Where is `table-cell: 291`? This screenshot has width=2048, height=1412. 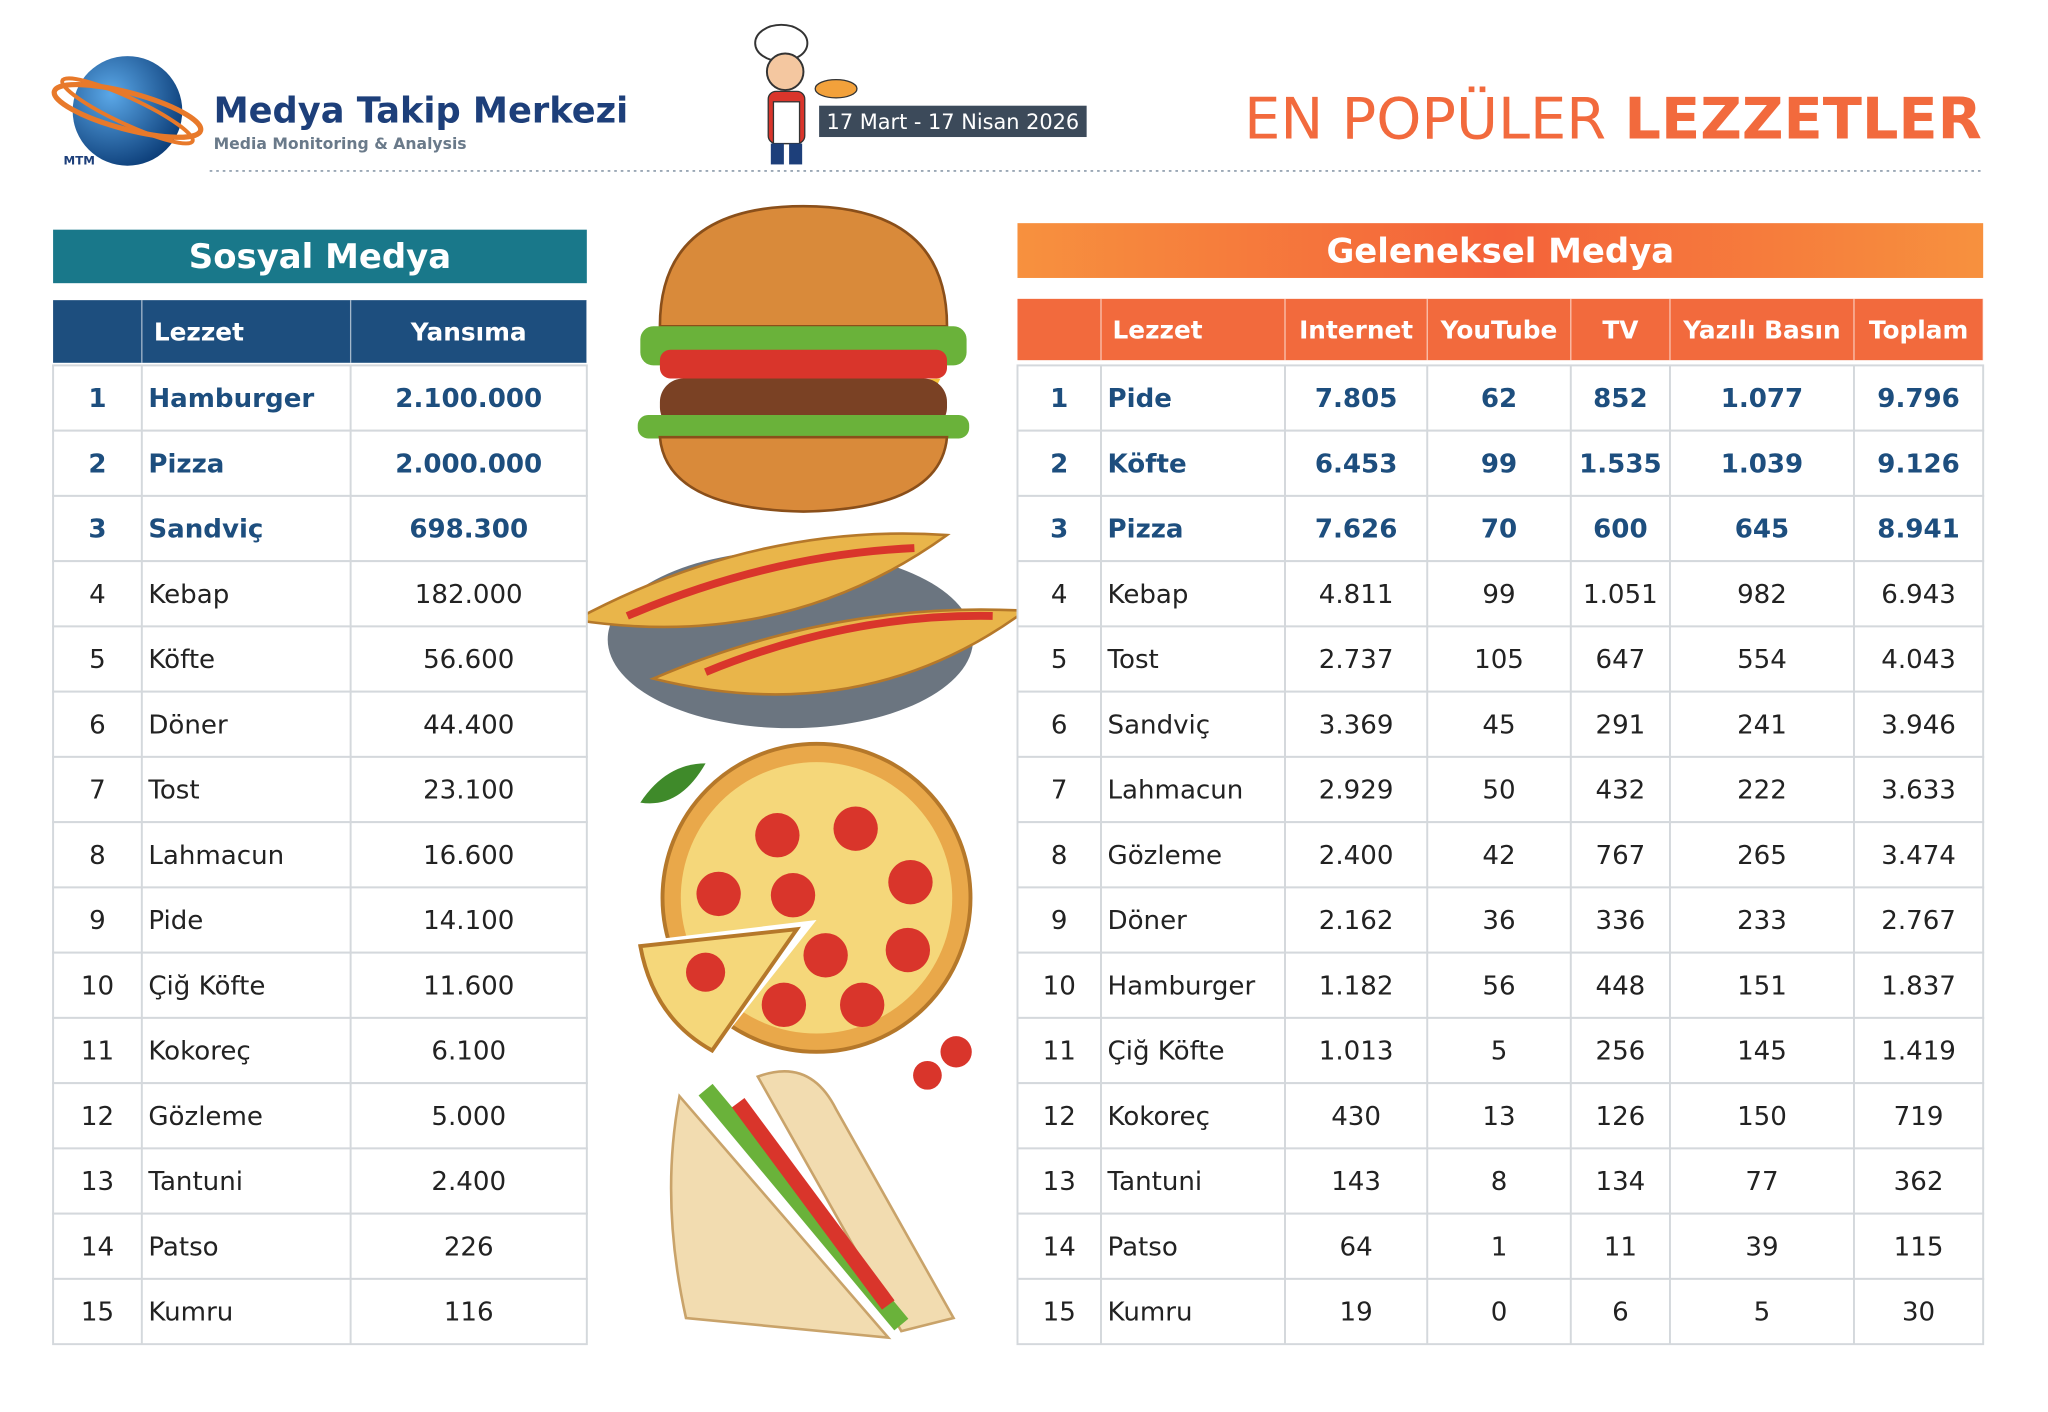 table-cell: 291 is located at coordinates (1620, 725).